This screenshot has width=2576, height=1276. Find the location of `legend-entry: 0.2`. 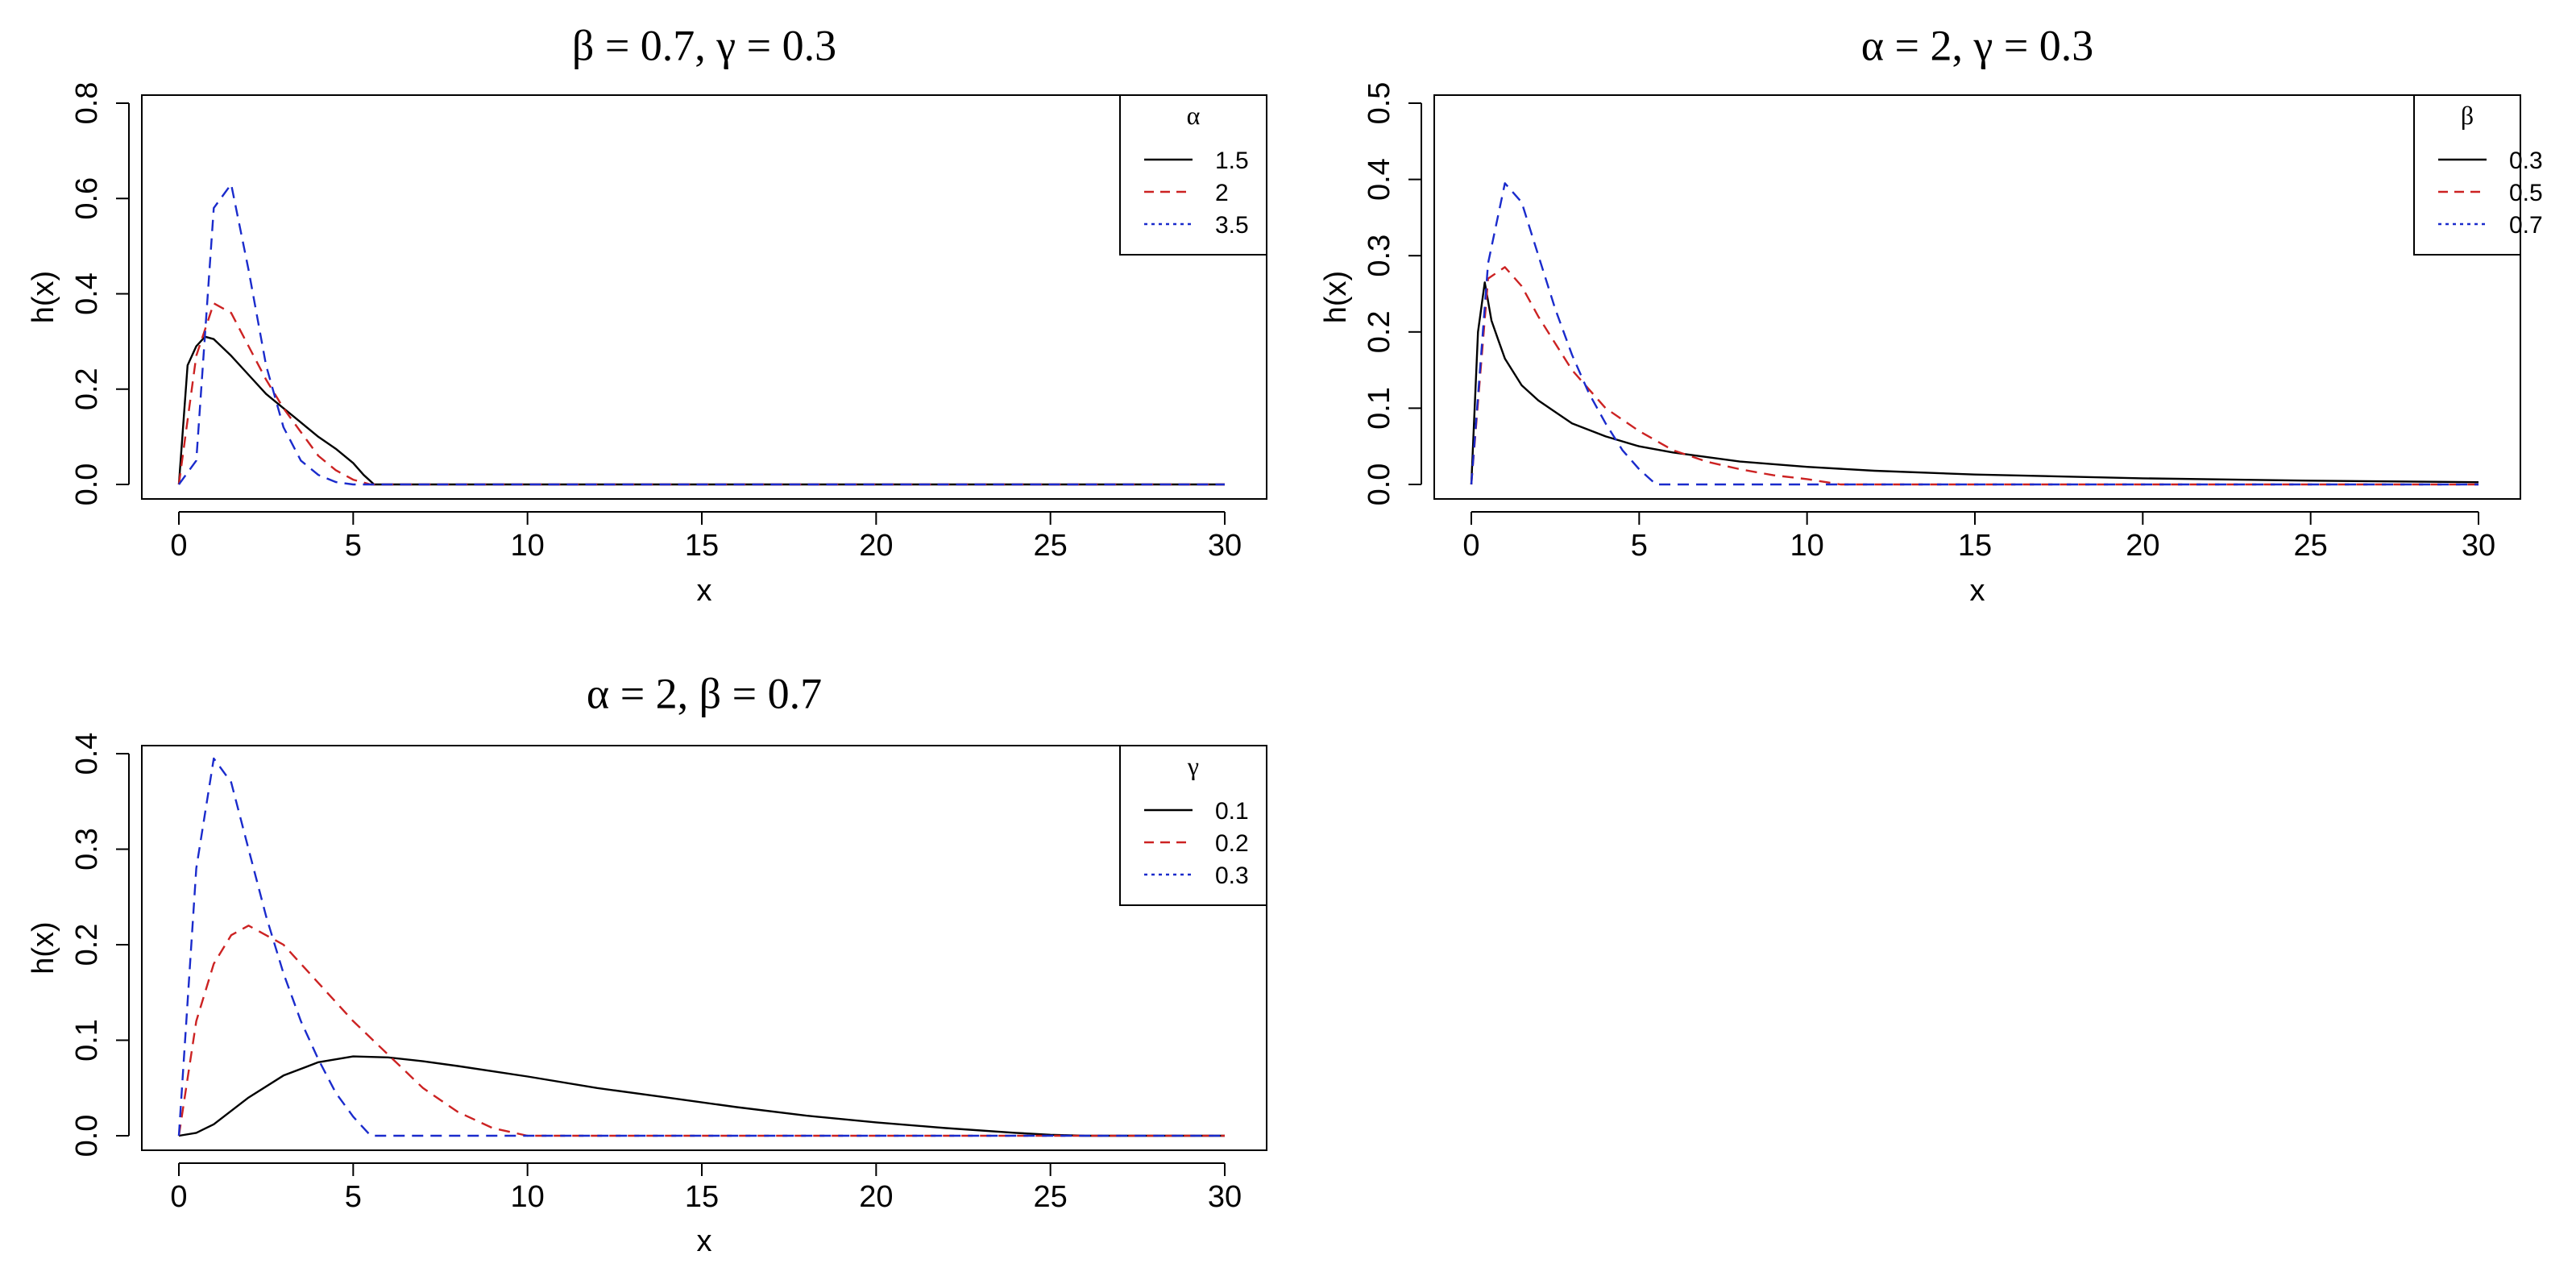

legend-entry: 0.2 is located at coordinates (1232, 844).